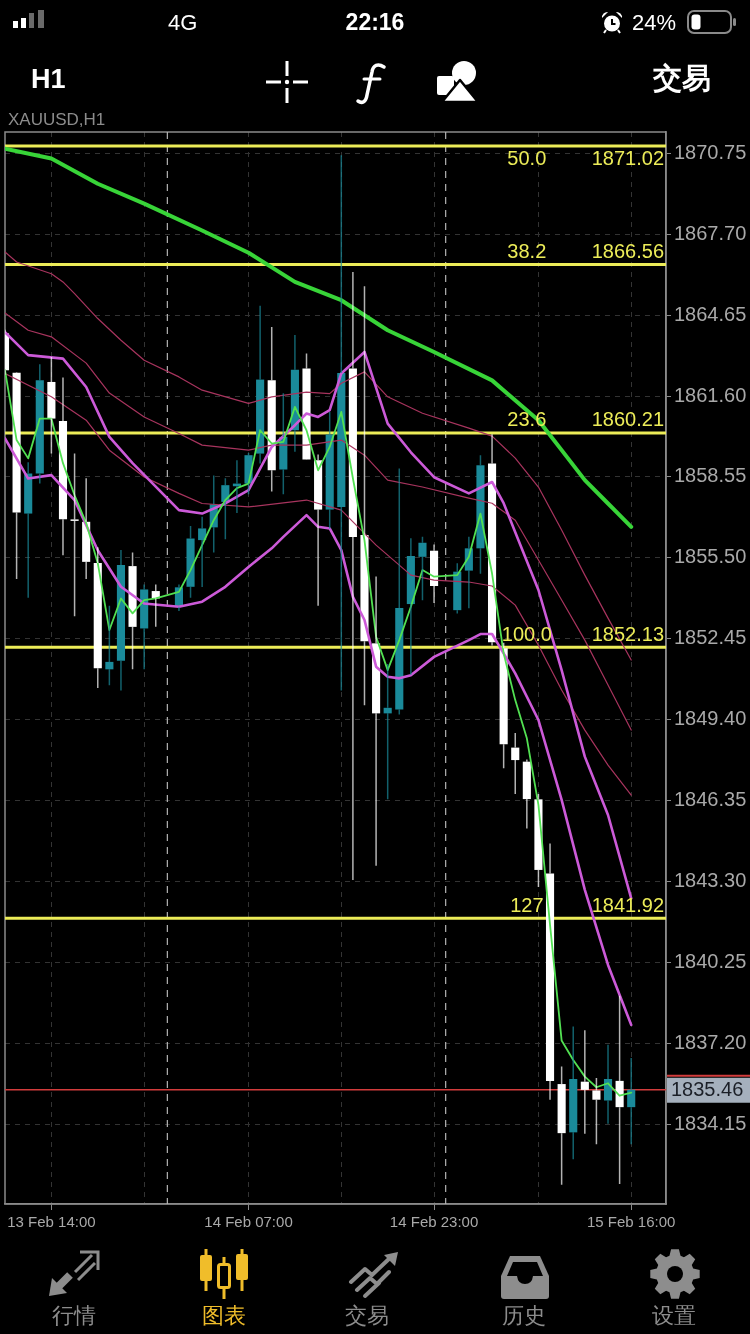  I want to click on y-tick-label: 1852.45, so click(710, 637).